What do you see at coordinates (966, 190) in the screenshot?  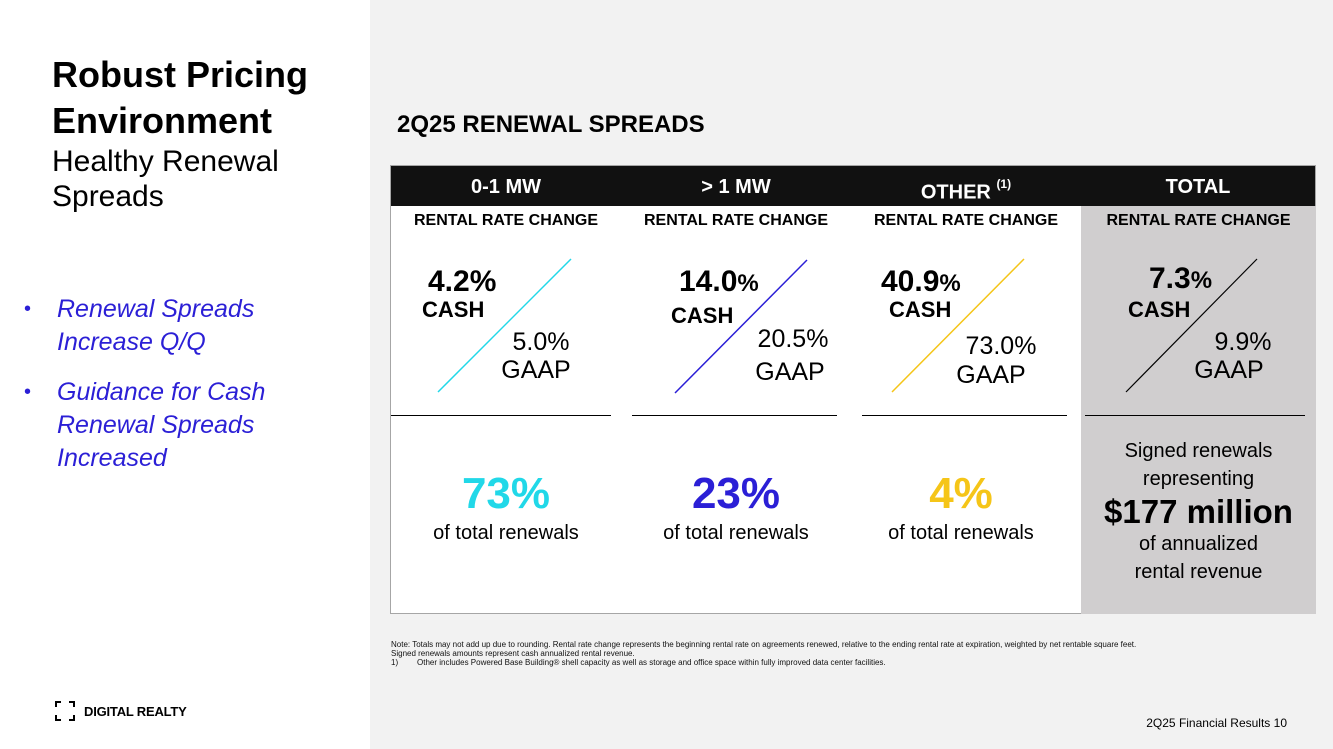 I see `header-other: OTHER (1)` at bounding box center [966, 190].